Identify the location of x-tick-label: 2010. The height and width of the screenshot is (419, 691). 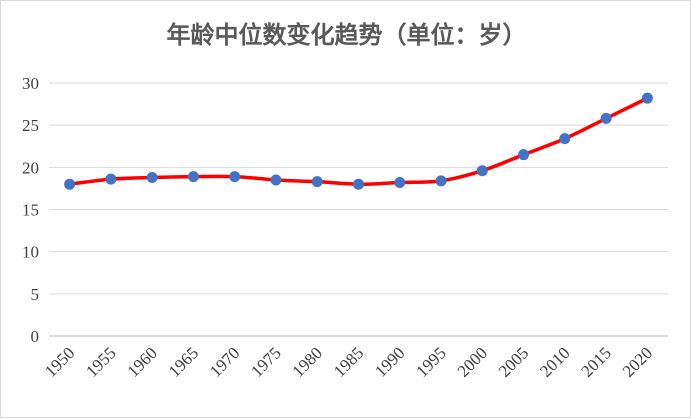
(554, 361).